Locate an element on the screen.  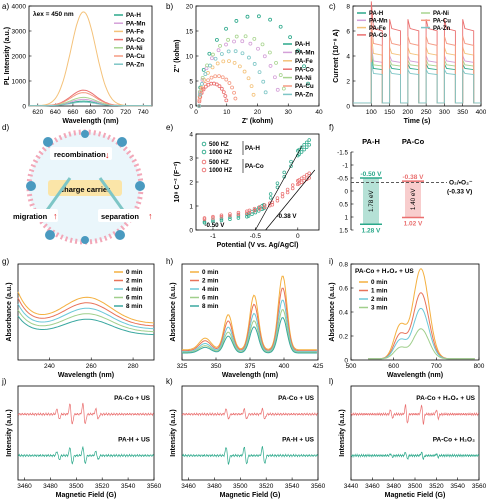
plot-frame is located at coordinates (86, 312).